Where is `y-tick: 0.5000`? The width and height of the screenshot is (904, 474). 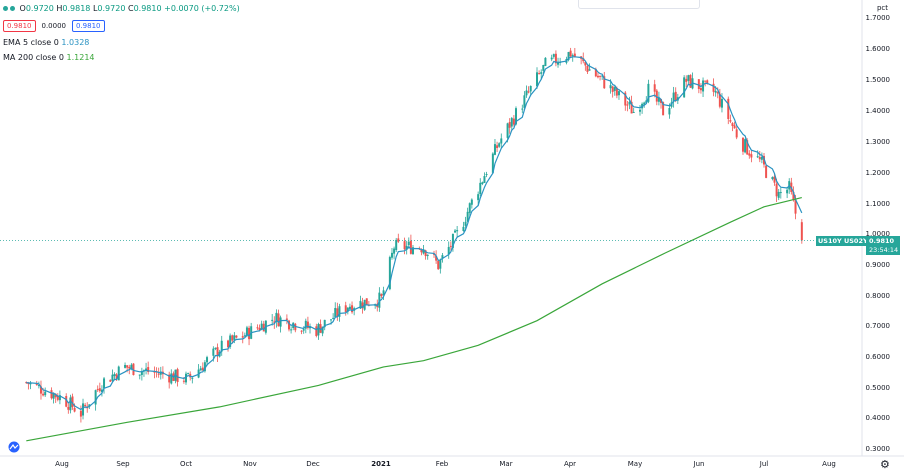
y-tick: 0.5000 is located at coordinates (878, 388).